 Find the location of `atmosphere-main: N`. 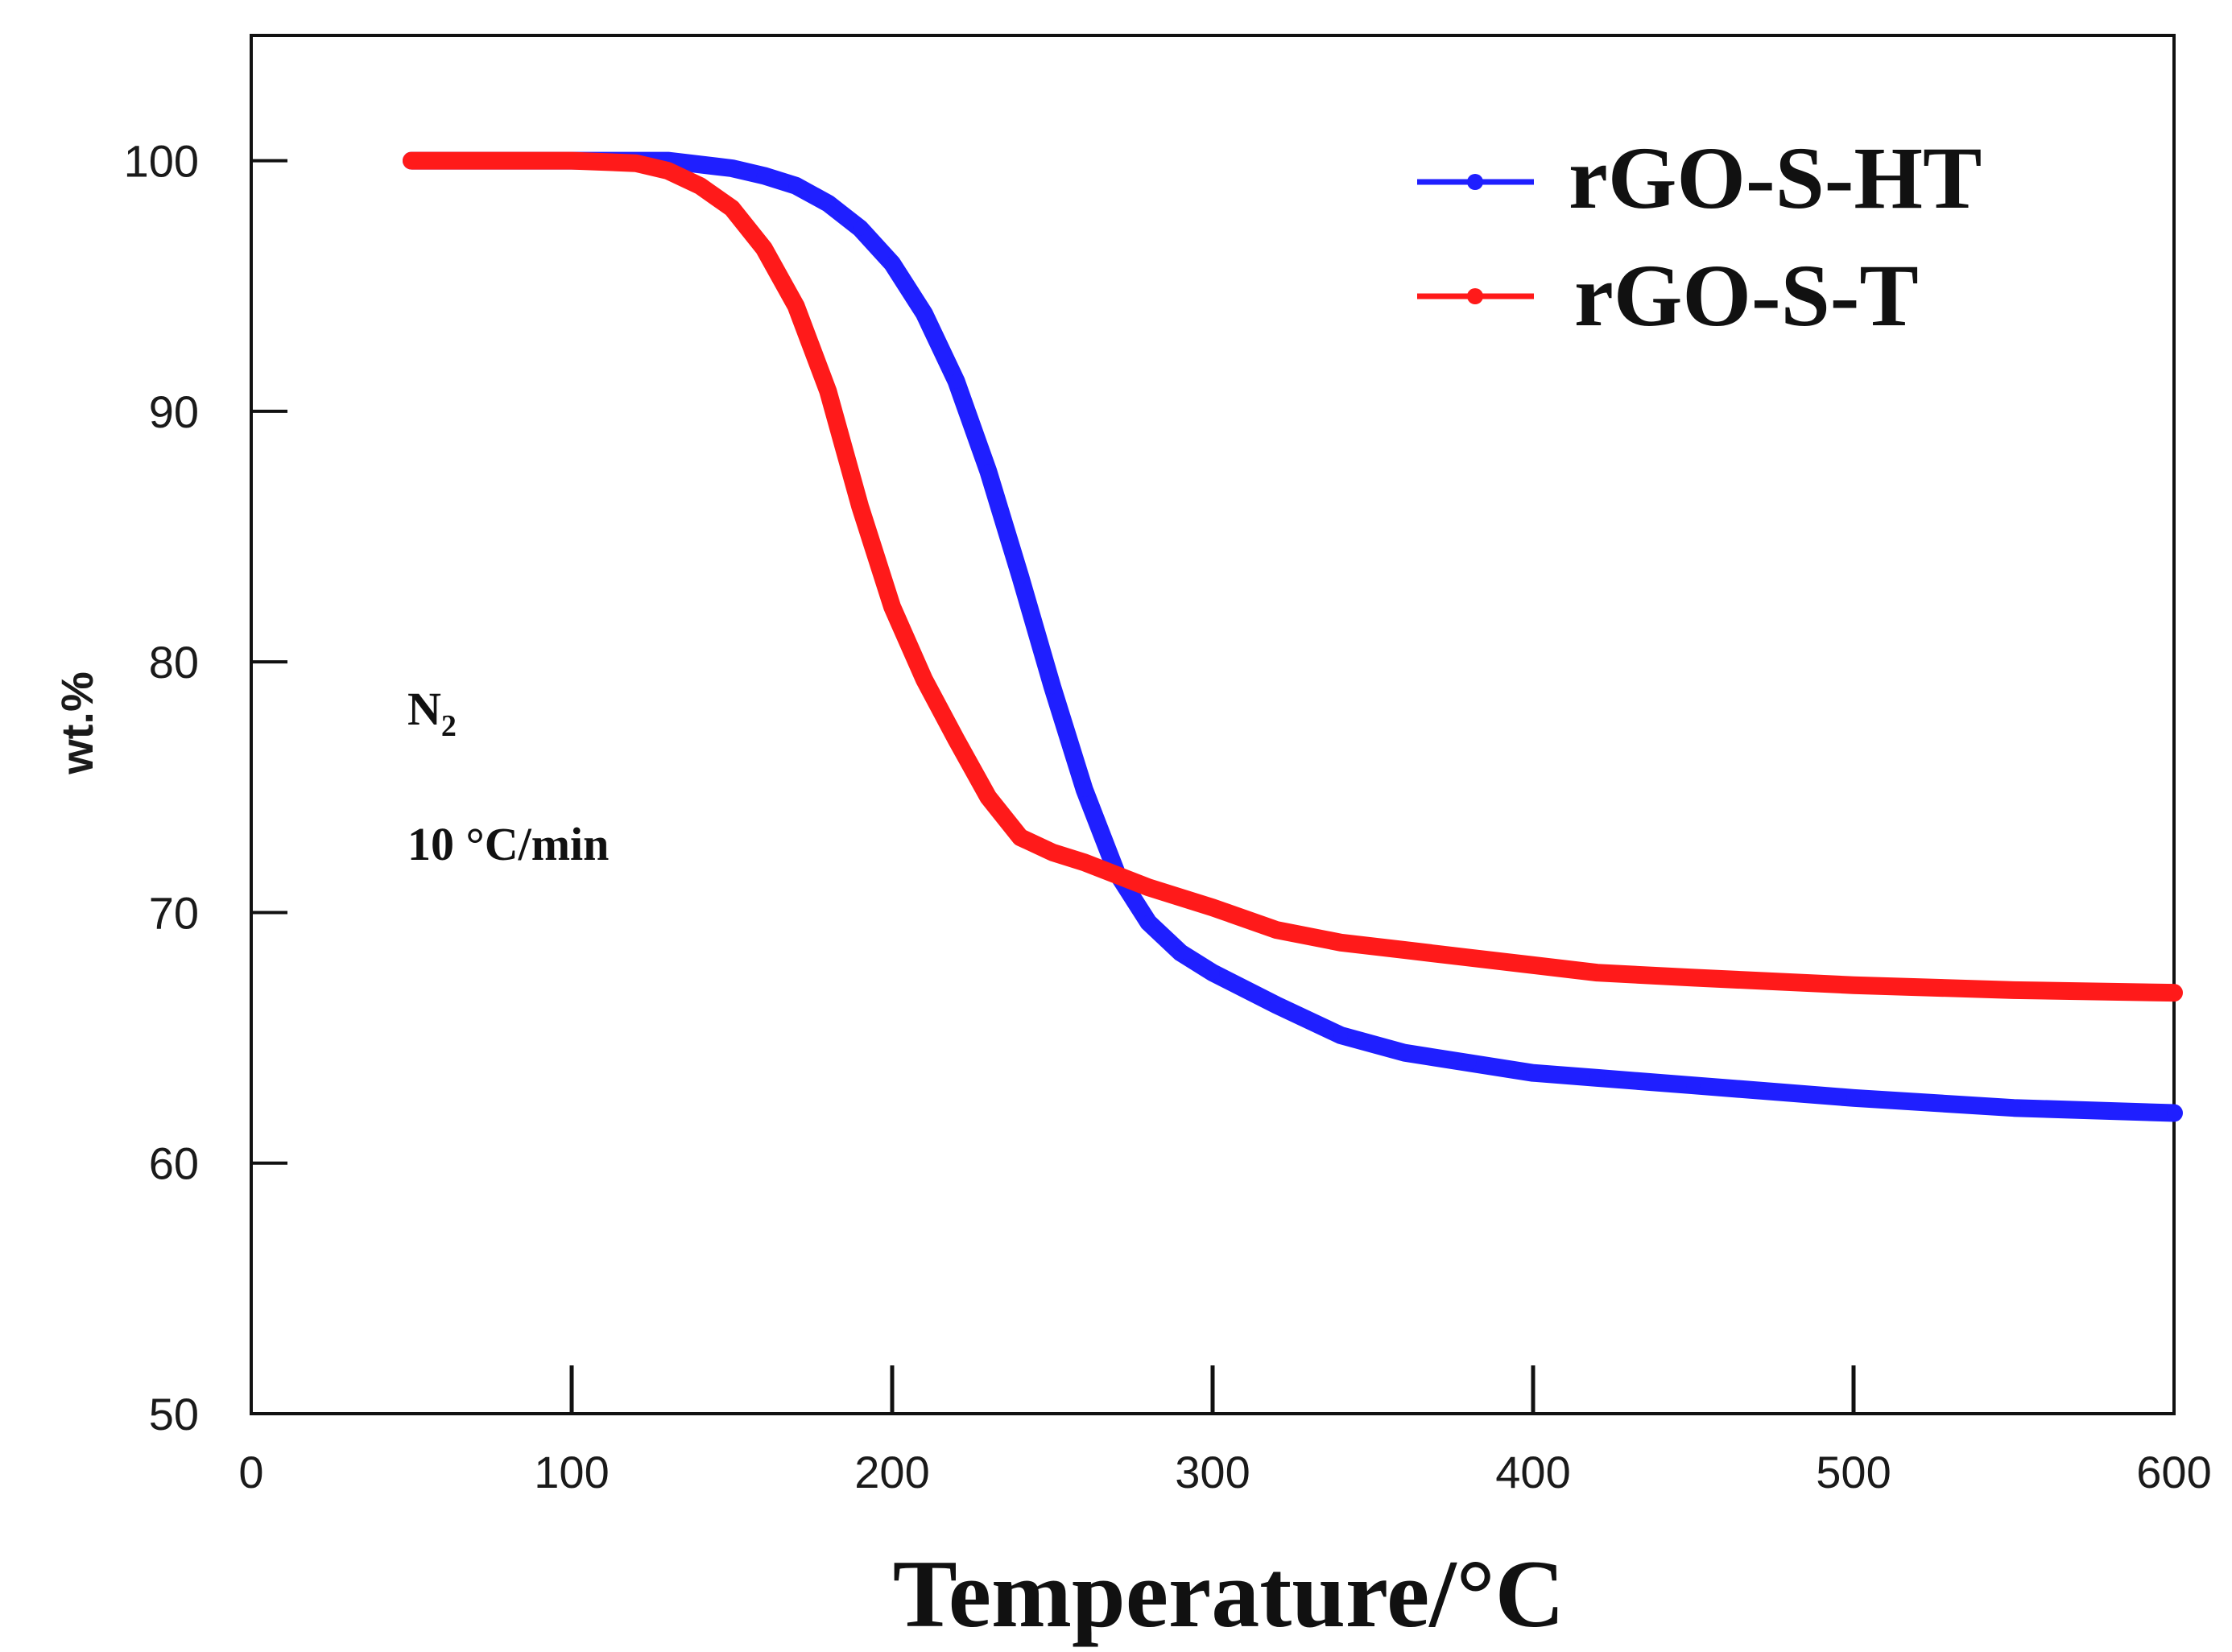

atmosphere-main: N is located at coordinates (424, 709).